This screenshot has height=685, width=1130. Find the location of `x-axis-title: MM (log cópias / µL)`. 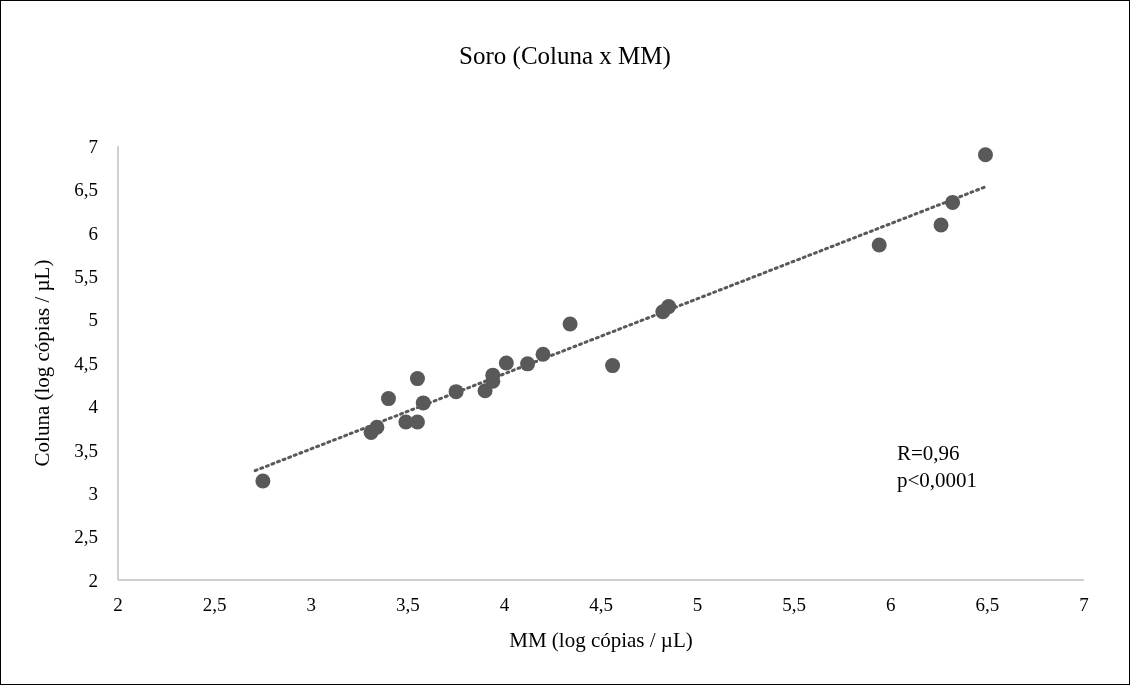

x-axis-title: MM (log cópias / µL) is located at coordinates (601, 640).